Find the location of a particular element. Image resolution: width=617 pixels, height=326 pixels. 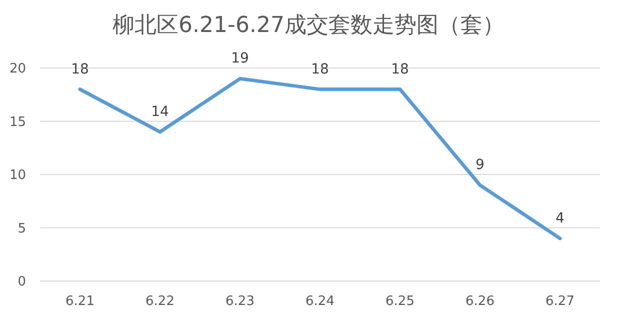

y-tick-label: 0 is located at coordinates (22, 282).